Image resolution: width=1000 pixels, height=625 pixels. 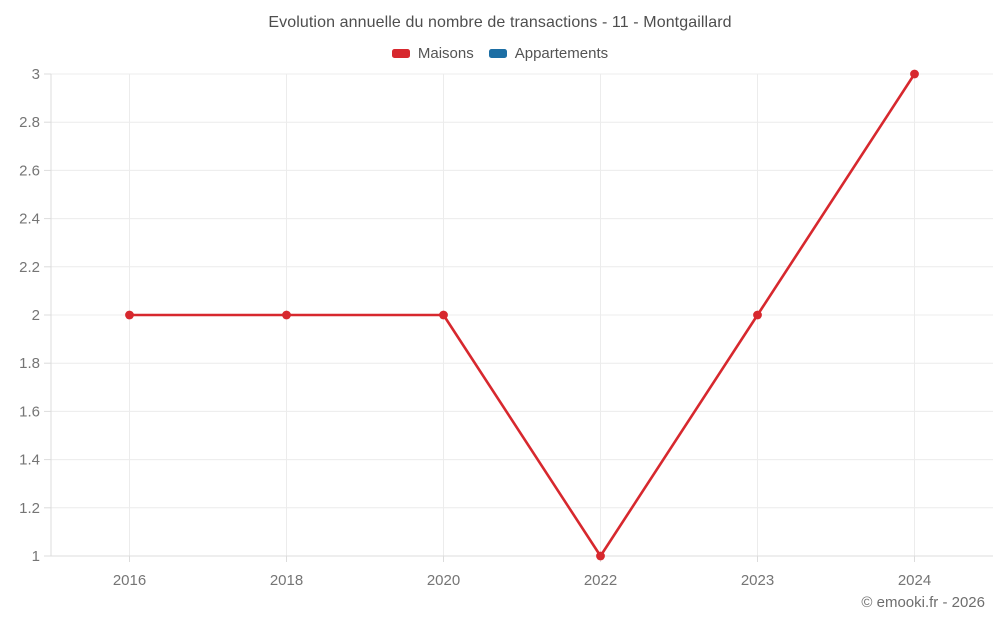 I want to click on y-tick-label: 1.2, so click(x=29, y=508).